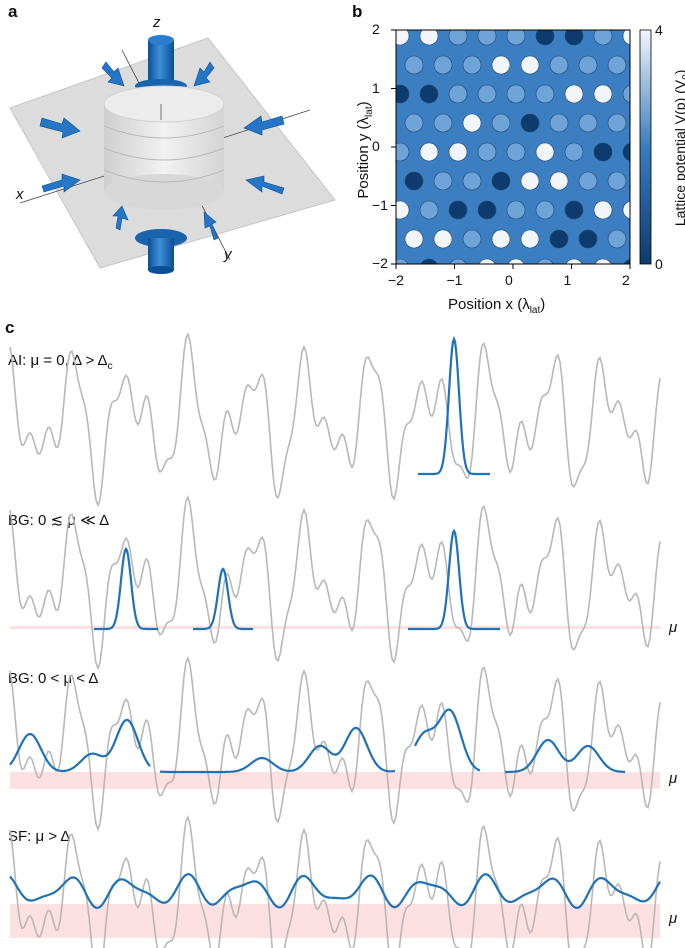  I want to click on row-label-ai: AI: μ = 0, Δ > Δc, so click(60, 362).